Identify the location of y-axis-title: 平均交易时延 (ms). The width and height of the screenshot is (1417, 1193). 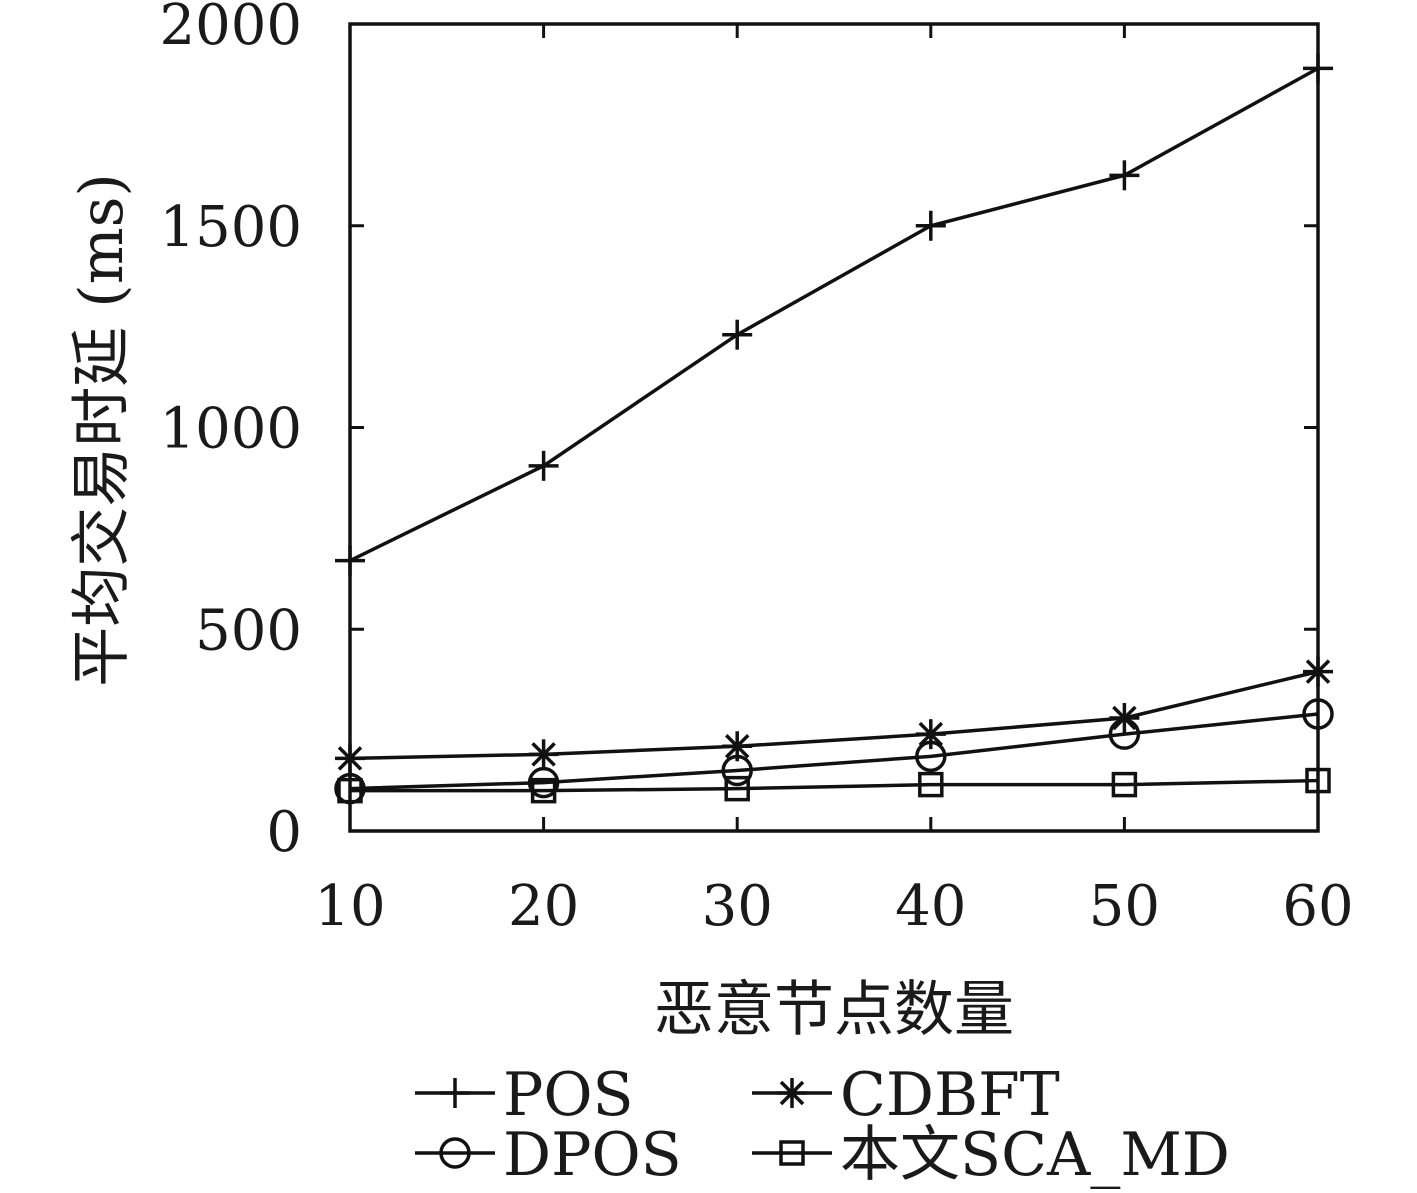
(102, 430).